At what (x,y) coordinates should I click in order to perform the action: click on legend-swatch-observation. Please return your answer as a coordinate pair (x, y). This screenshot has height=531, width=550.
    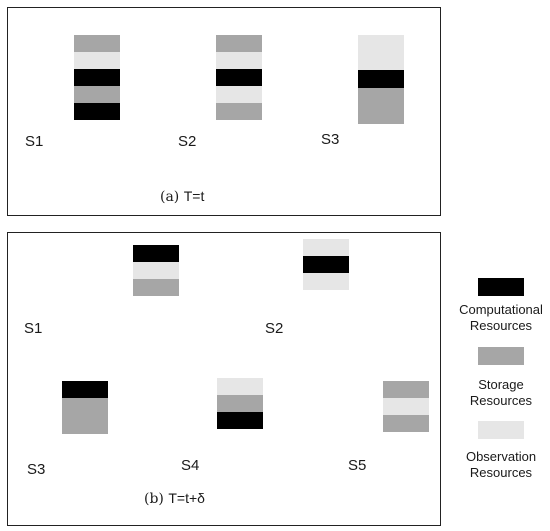
    Looking at the image, I should click on (501, 430).